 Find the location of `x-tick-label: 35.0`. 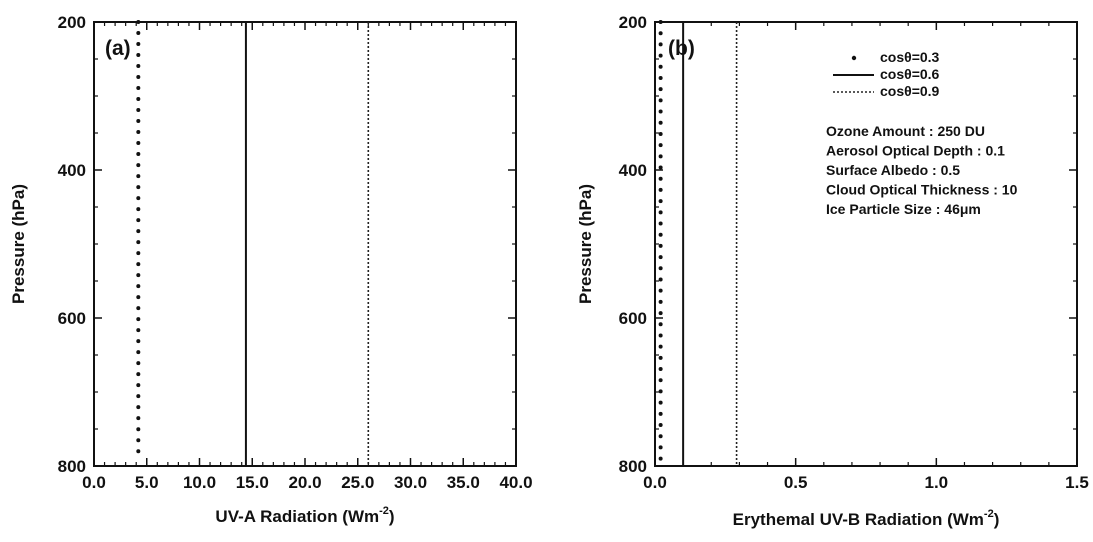

x-tick-label: 35.0 is located at coordinates (463, 482).